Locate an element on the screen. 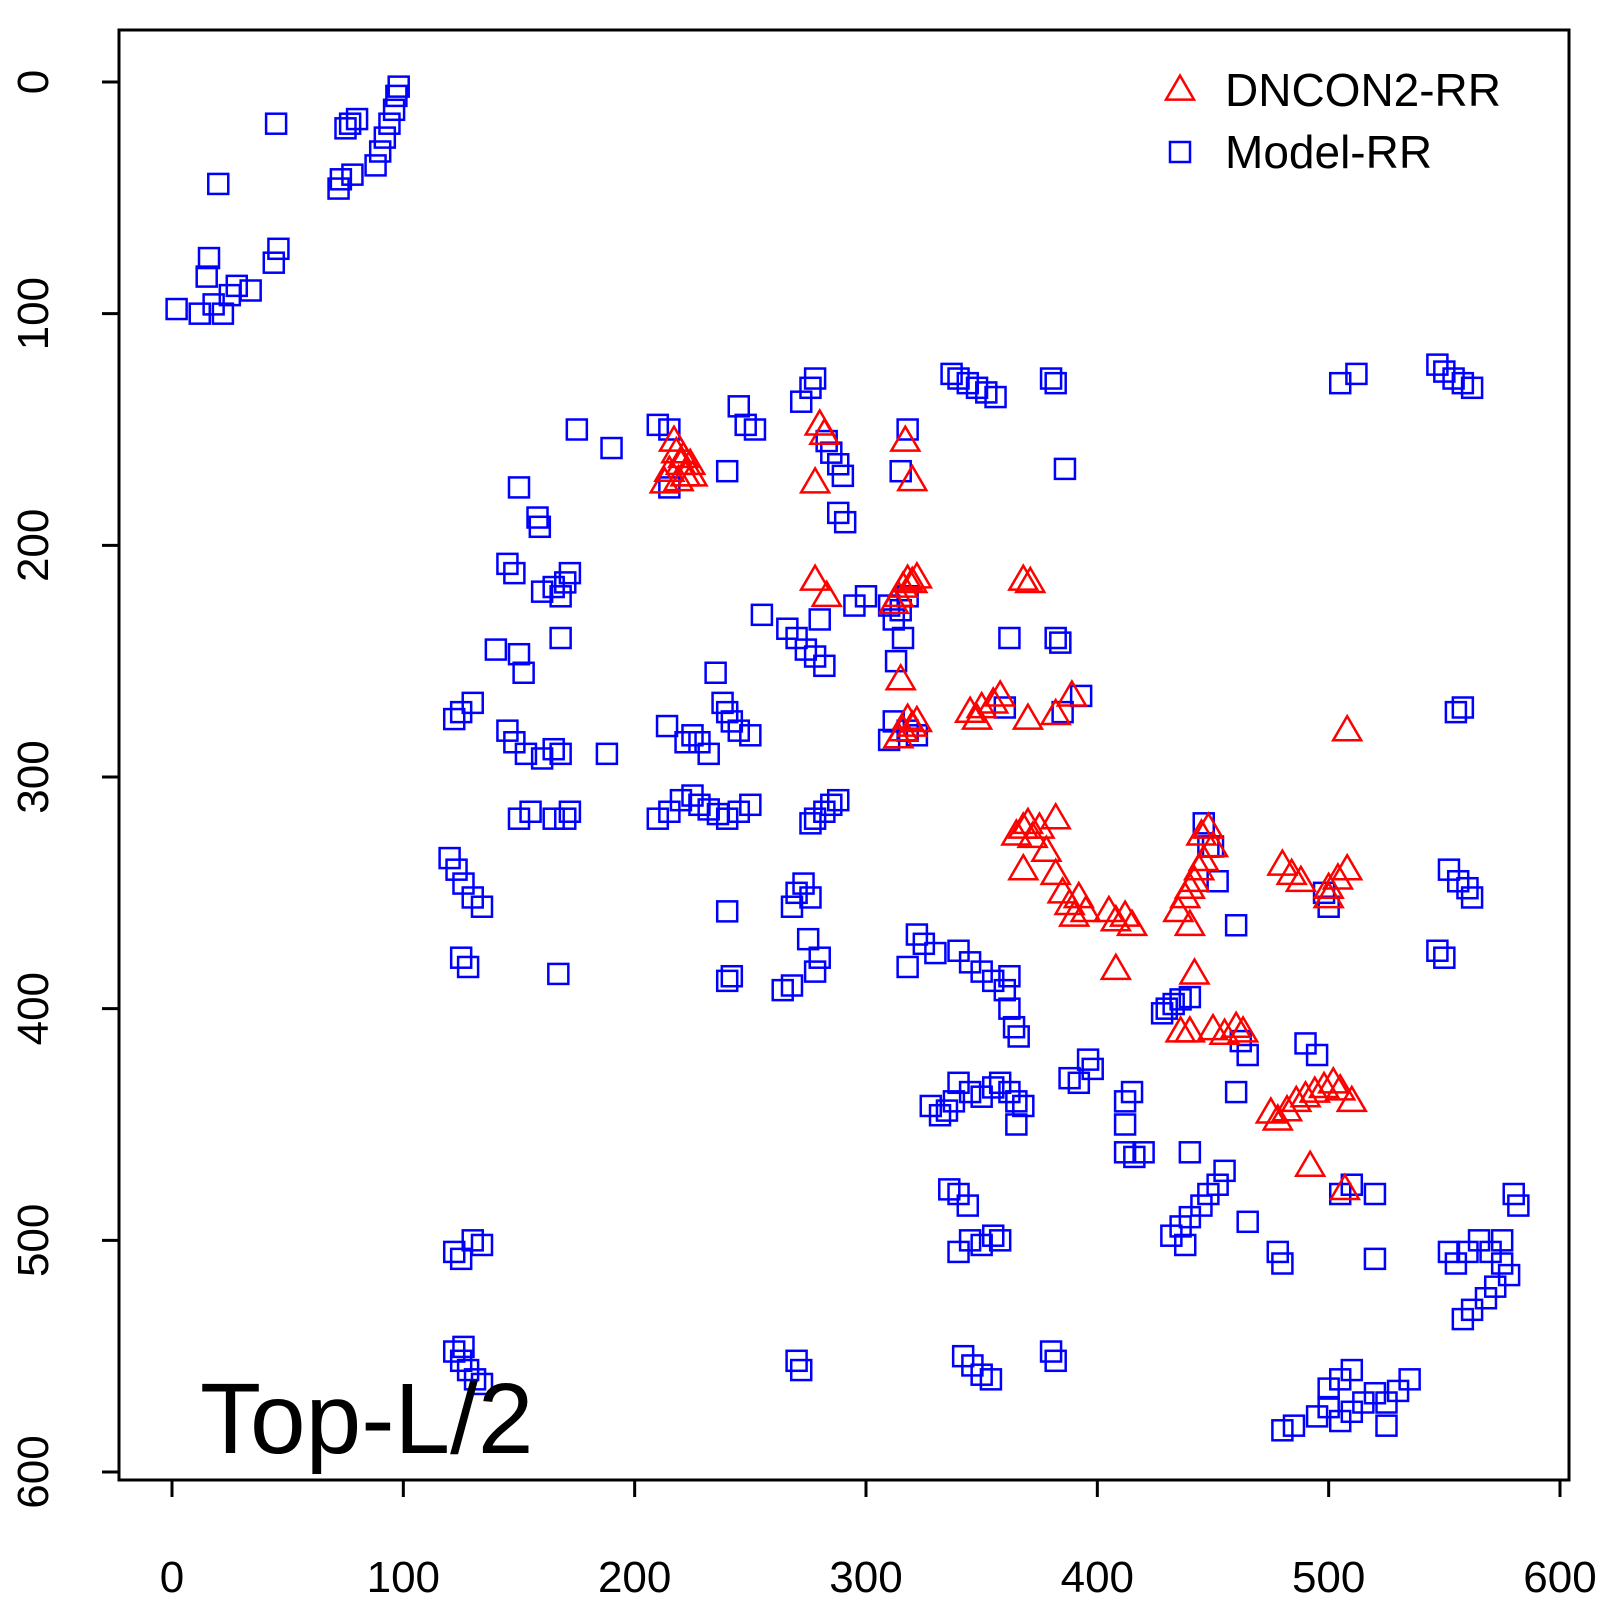 This screenshot has height=1600, width=1600. y-tick-label: 100 is located at coordinates (33, 313).